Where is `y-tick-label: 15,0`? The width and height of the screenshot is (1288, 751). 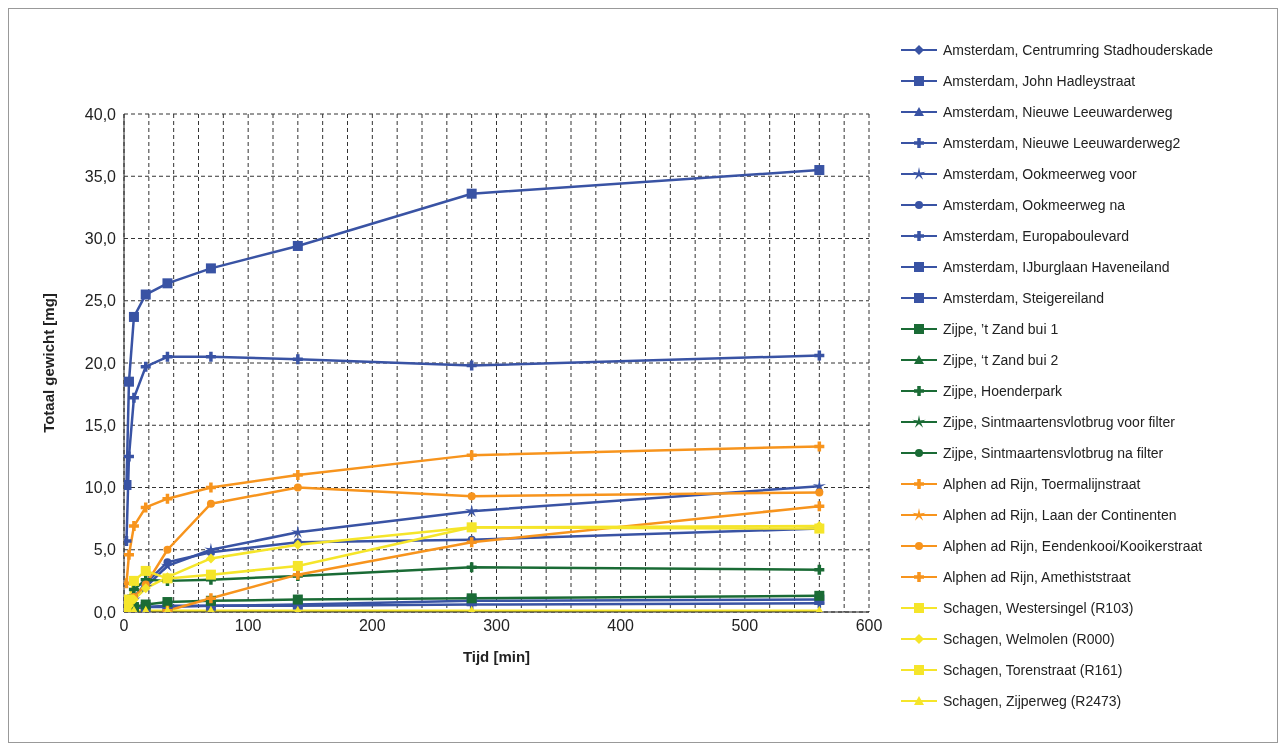
y-tick-label: 15,0 is located at coordinates (100, 425).